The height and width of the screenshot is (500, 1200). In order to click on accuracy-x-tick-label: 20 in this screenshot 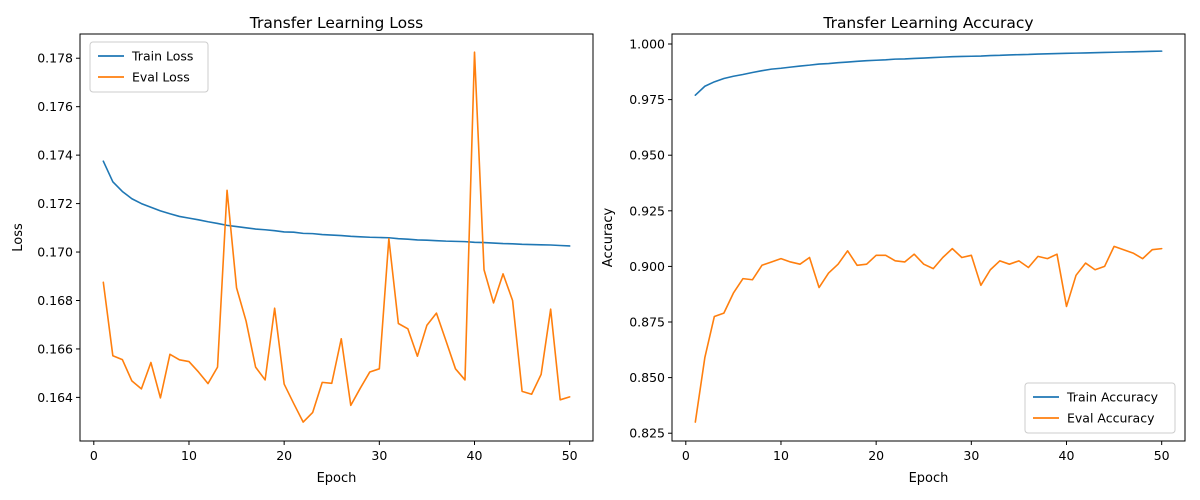, I will do `click(876, 455)`.